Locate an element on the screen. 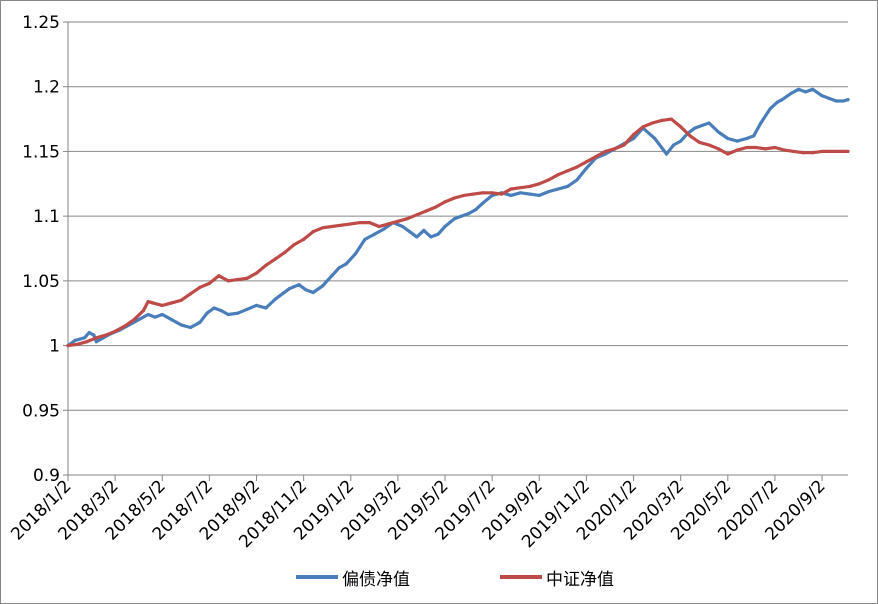  y-tick-label: 0.95 is located at coordinates (41, 411).